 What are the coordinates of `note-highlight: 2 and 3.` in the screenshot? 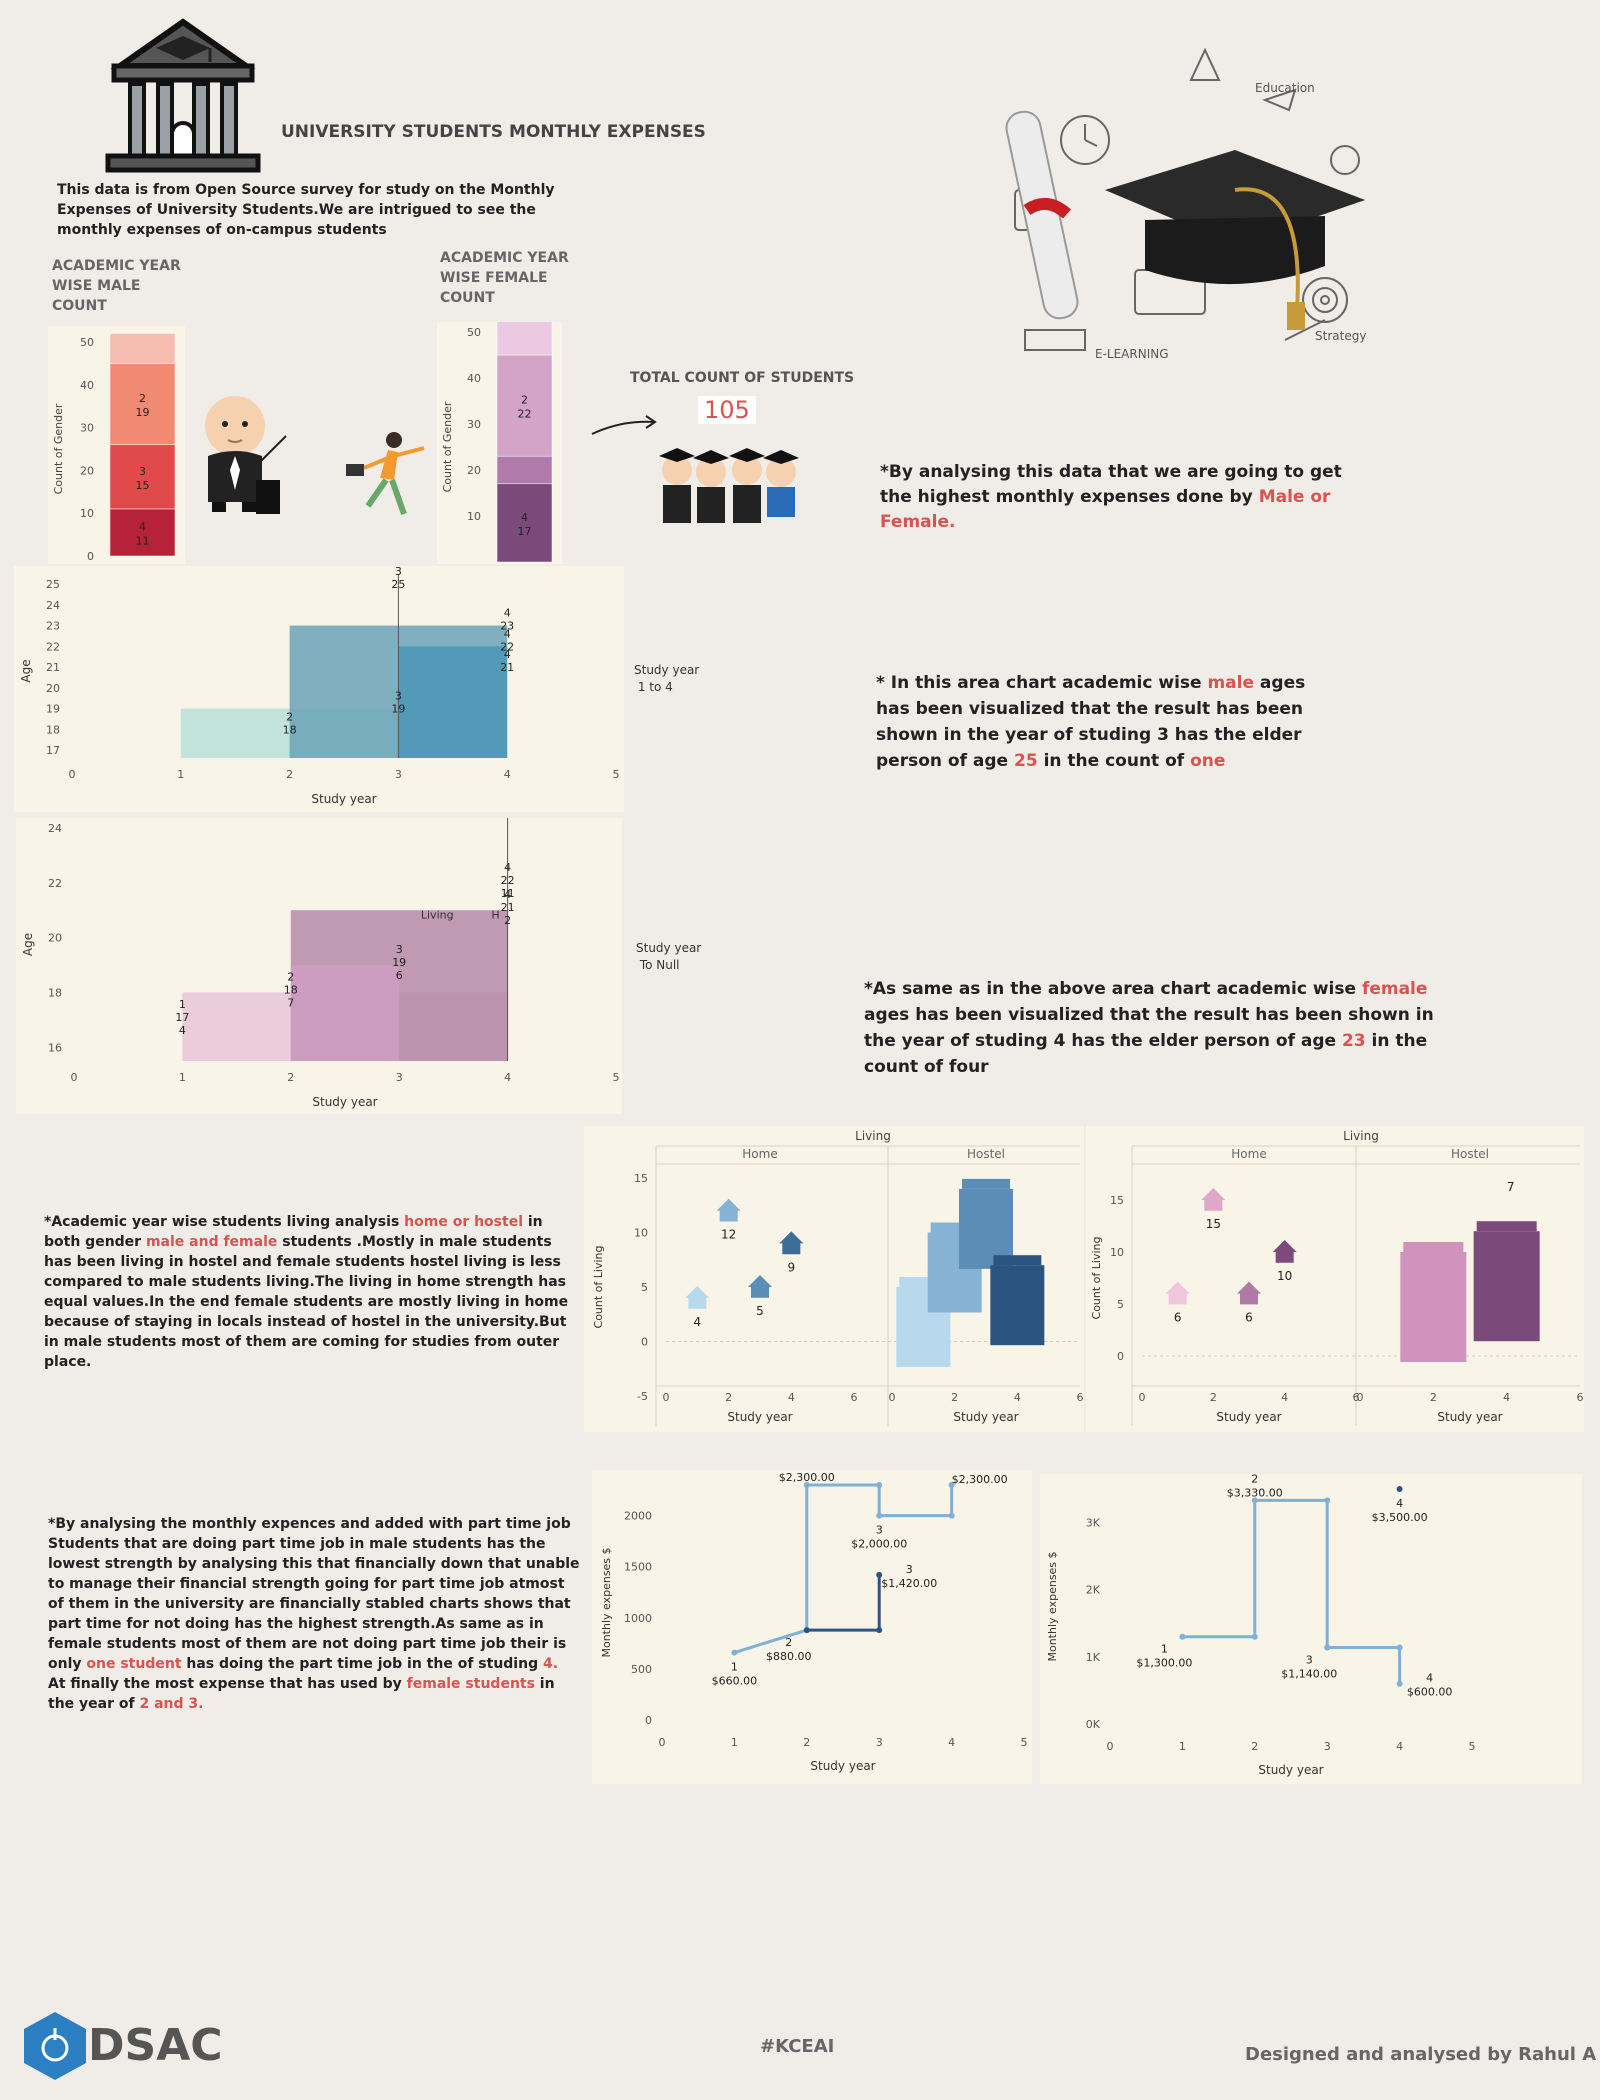 It's located at (171, 1704).